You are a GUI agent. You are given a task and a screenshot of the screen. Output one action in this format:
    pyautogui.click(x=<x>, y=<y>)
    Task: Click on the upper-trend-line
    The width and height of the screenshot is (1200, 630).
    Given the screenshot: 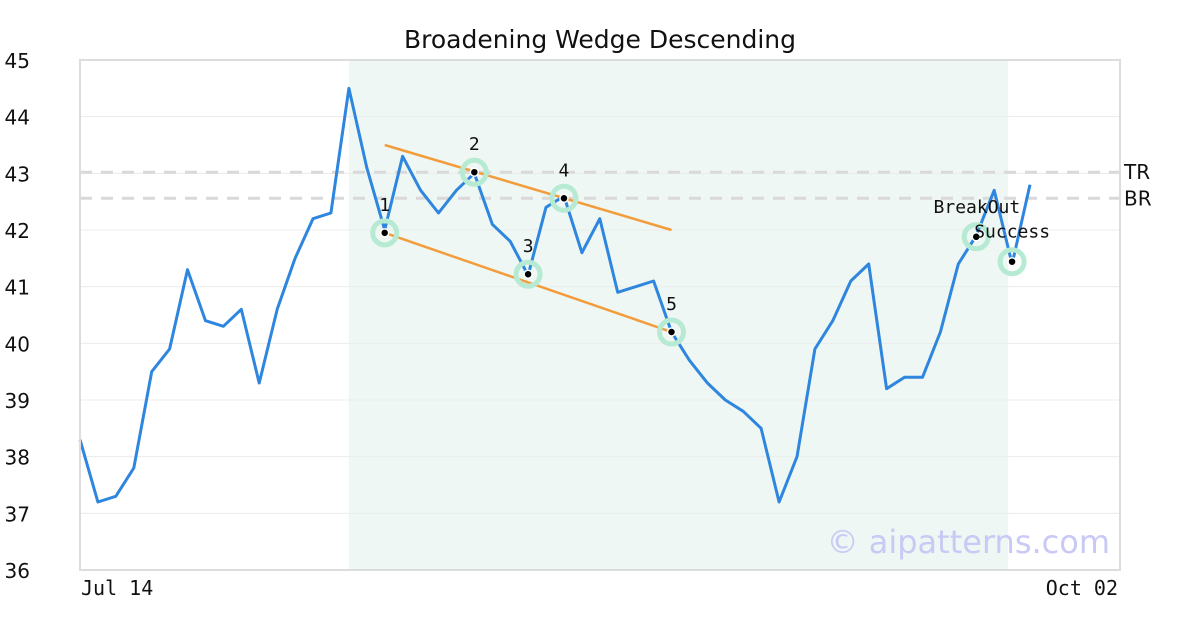 What is the action you would take?
    pyautogui.click(x=528, y=187)
    